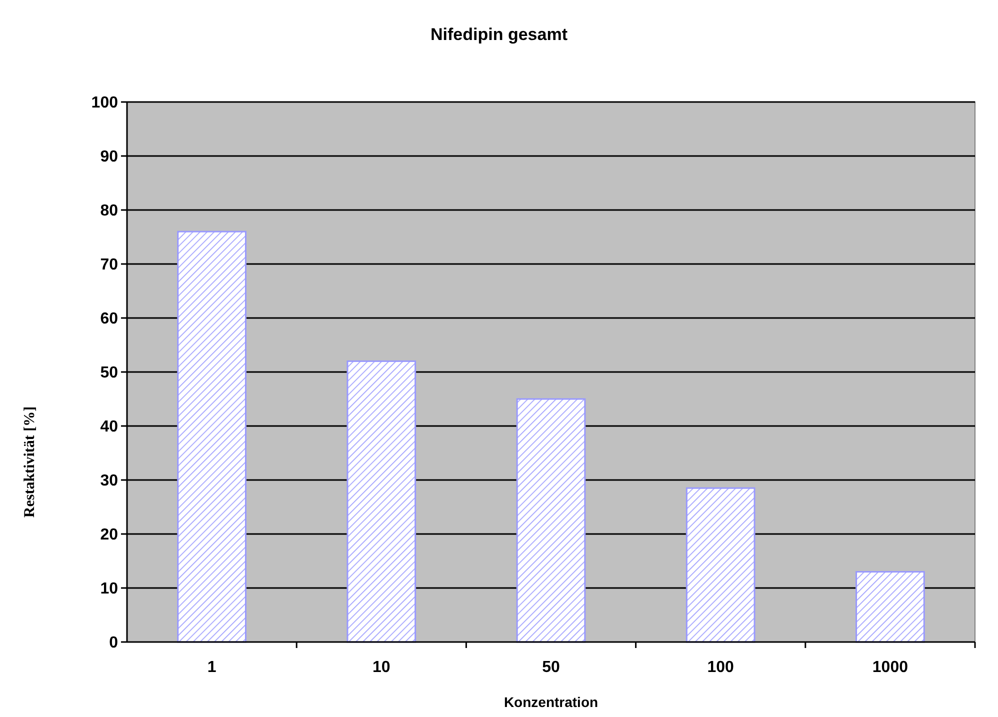 This screenshot has height=717, width=998. Describe the element at coordinates (104, 103) in the screenshot. I see `y-tick-label: 100` at that location.